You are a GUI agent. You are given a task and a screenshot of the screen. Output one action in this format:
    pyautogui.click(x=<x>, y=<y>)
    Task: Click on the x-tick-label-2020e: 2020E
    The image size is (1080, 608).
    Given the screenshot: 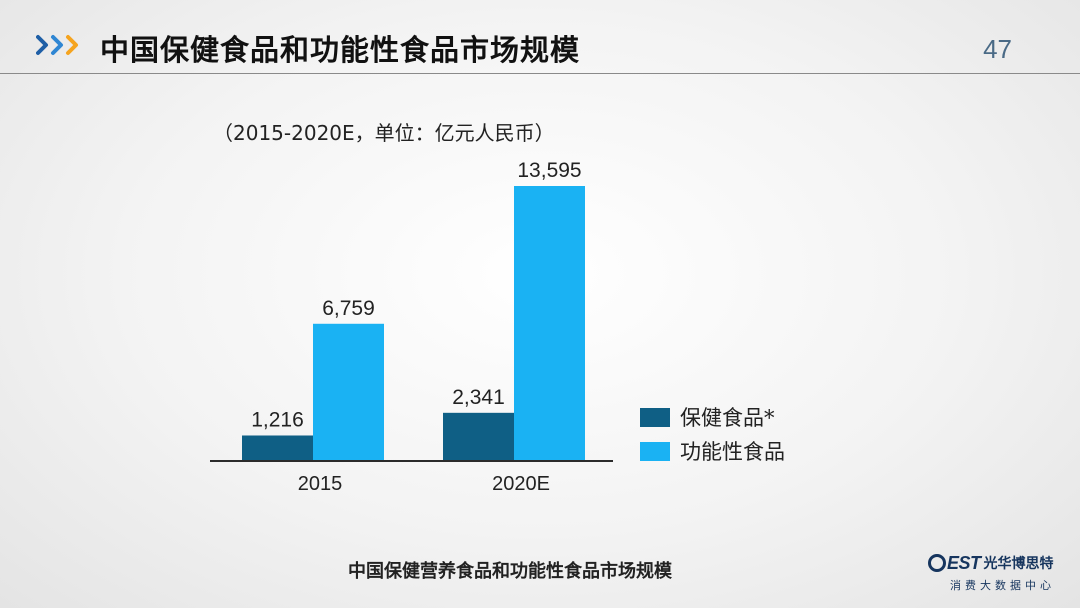 What is the action you would take?
    pyautogui.click(x=521, y=484)
    